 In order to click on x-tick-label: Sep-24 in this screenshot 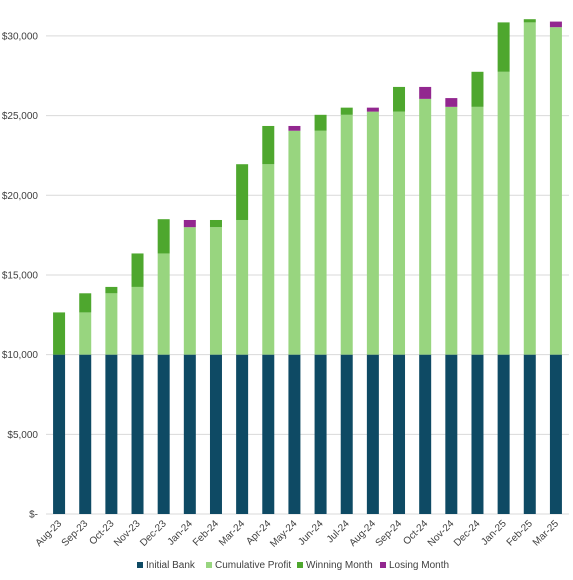, I will do `click(389, 533)`.